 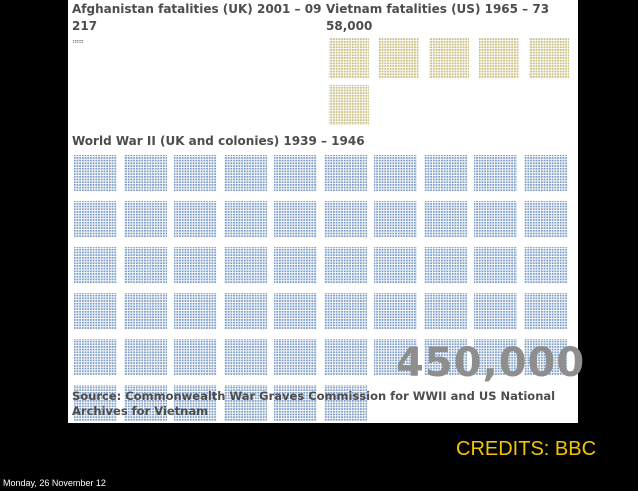 I want to click on vietnam-title: Vietnam fatalities (US) 1965 – 73, so click(x=438, y=9).